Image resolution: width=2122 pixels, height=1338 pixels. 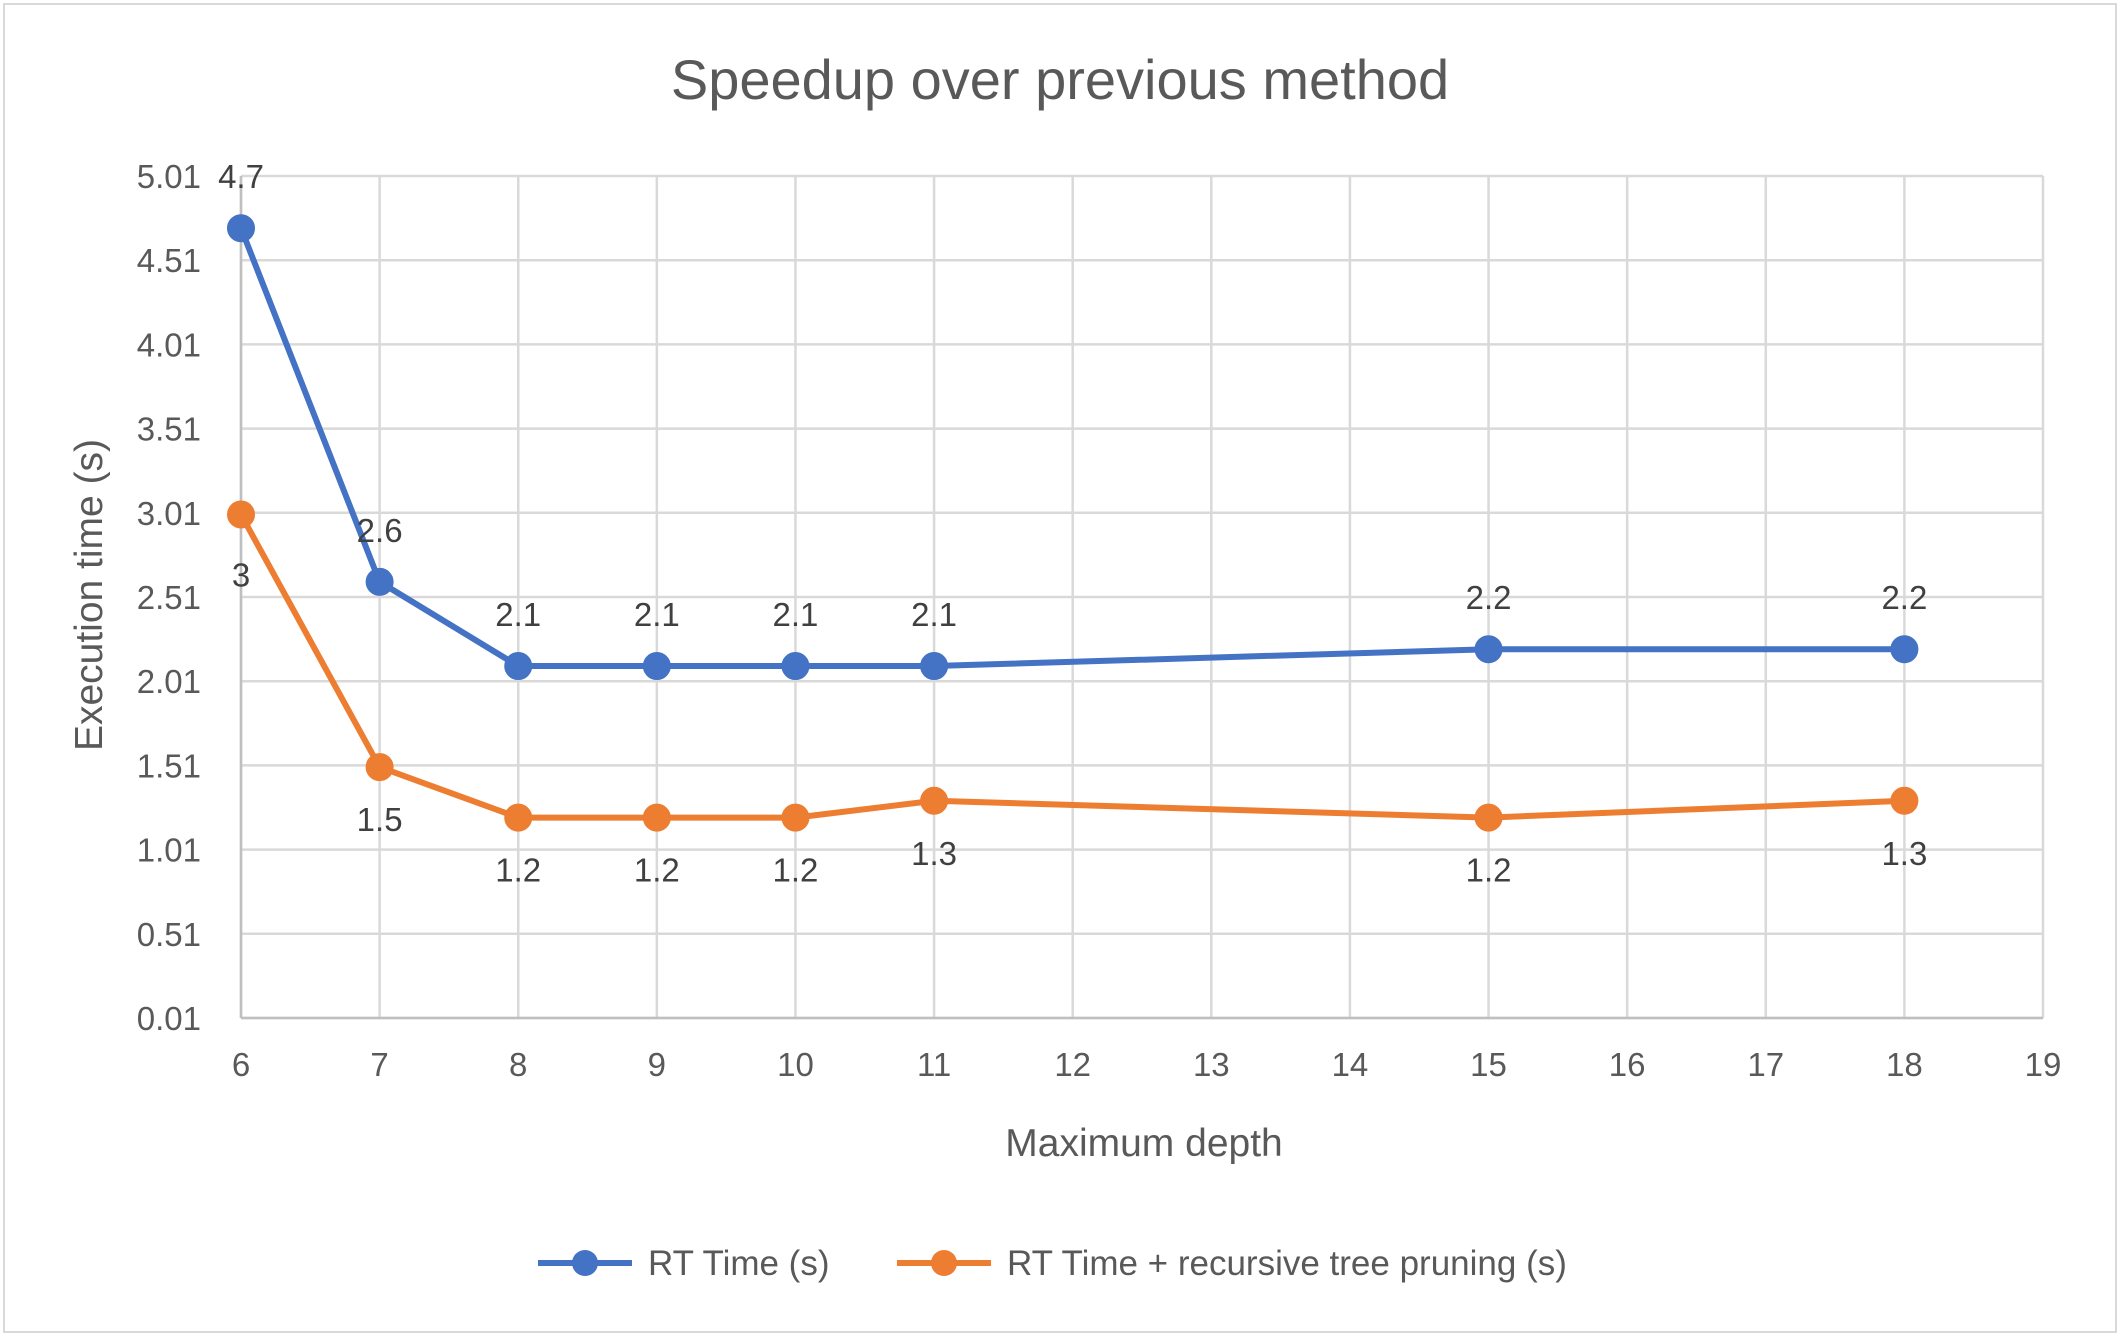 What do you see at coordinates (169, 1018) in the screenshot?
I see `y-tick-label: 0.01` at bounding box center [169, 1018].